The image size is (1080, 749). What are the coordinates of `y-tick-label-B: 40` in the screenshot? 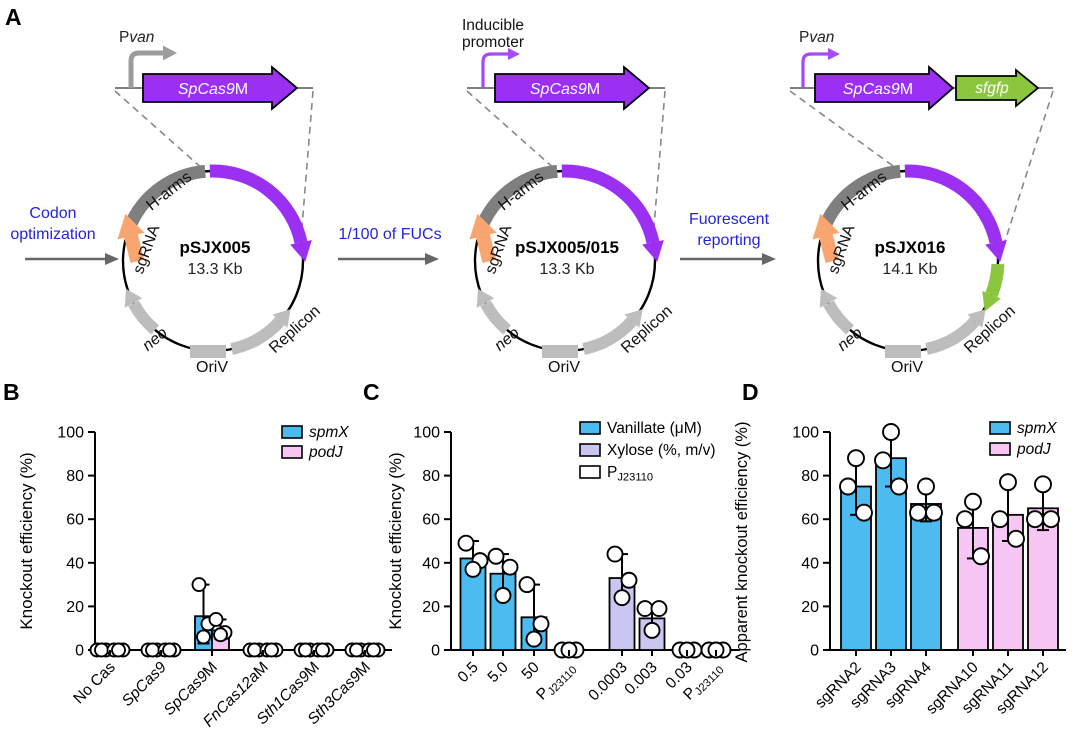 It's located at (75, 563).